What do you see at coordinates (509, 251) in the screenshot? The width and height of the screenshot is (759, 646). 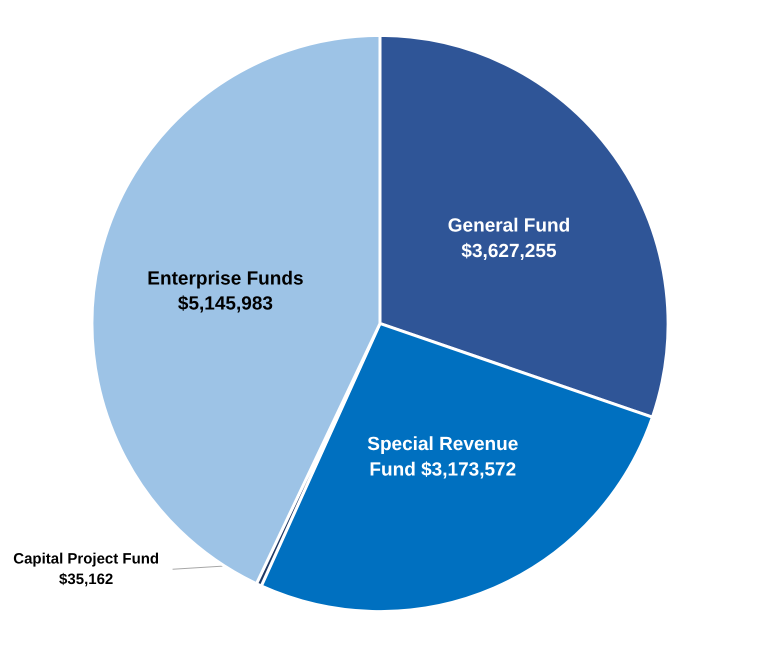 I see `data-label: $3,627,255` at bounding box center [509, 251].